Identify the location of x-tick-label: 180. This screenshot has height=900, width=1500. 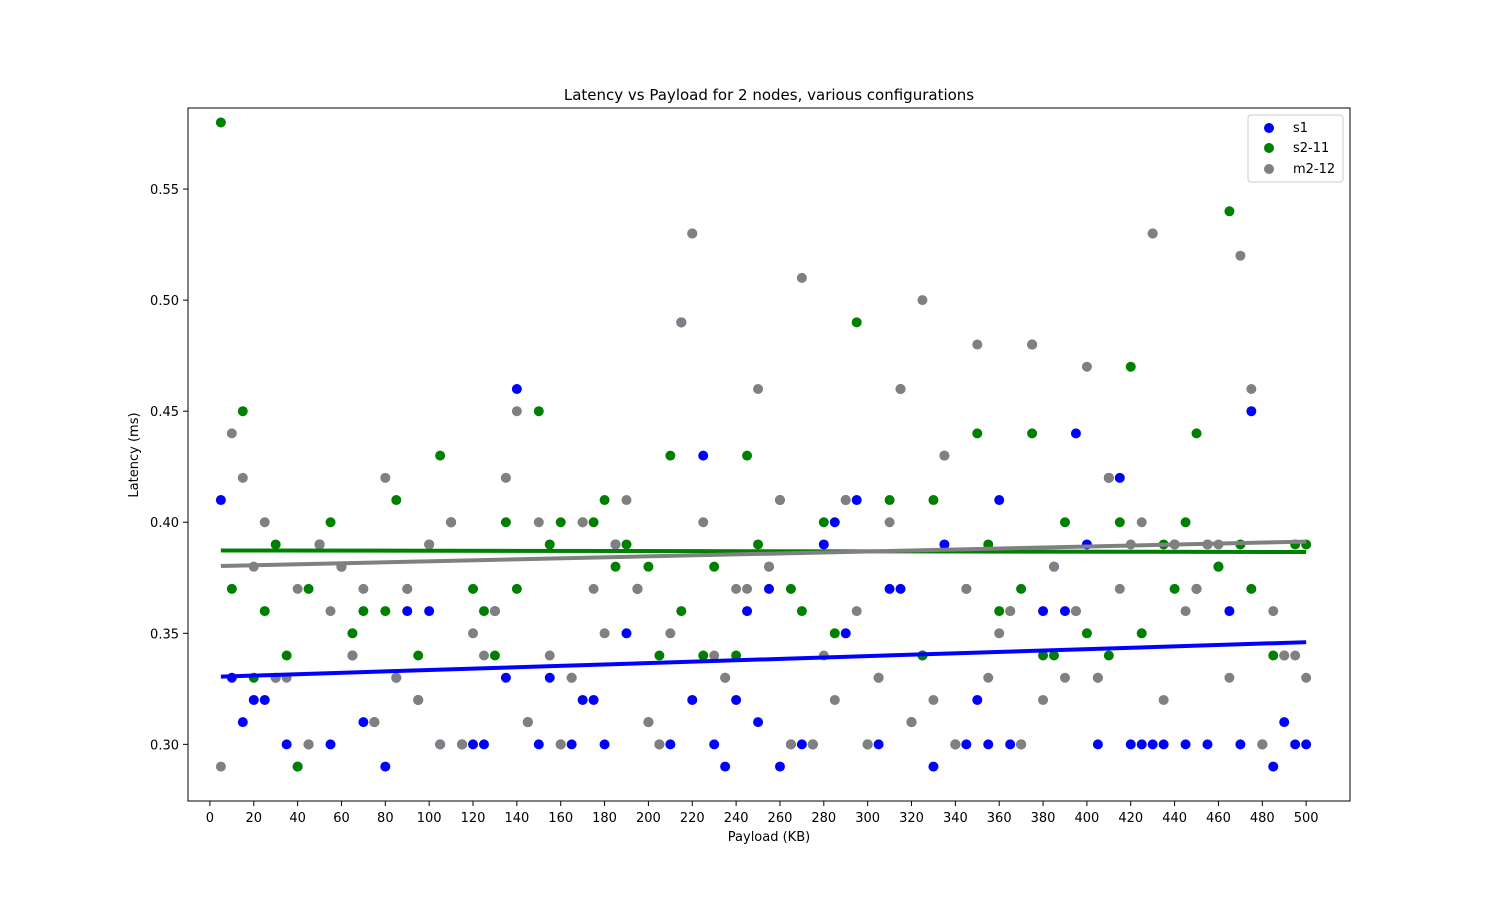
(604, 818).